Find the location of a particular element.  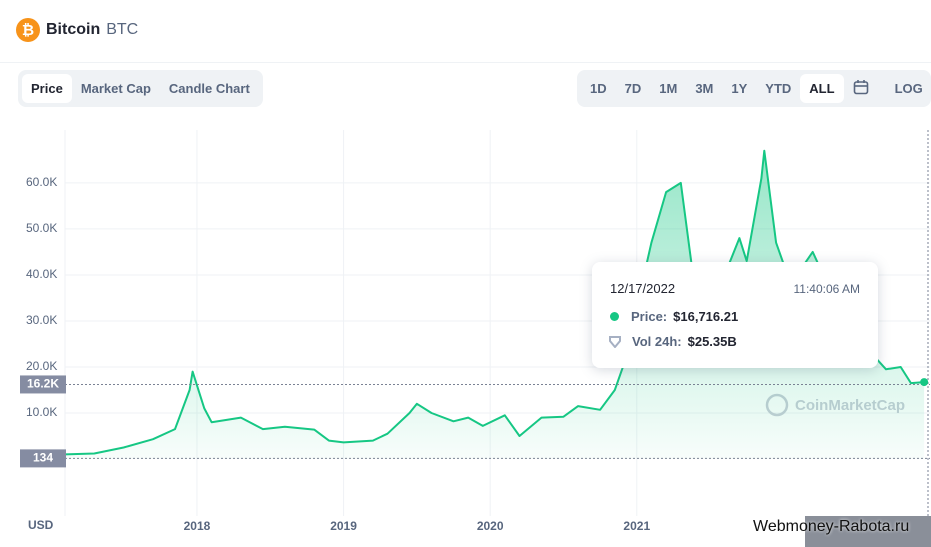

divider is located at coordinates (465, 62).